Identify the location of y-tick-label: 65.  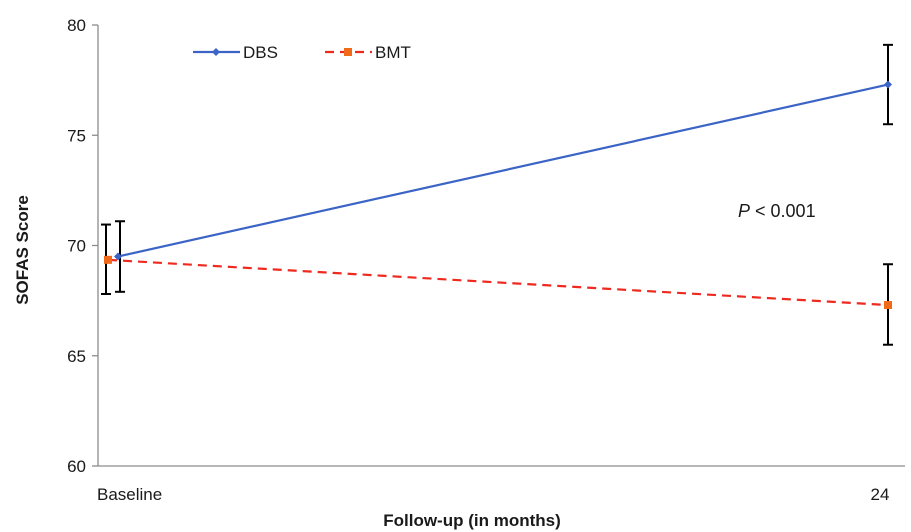
(76, 356).